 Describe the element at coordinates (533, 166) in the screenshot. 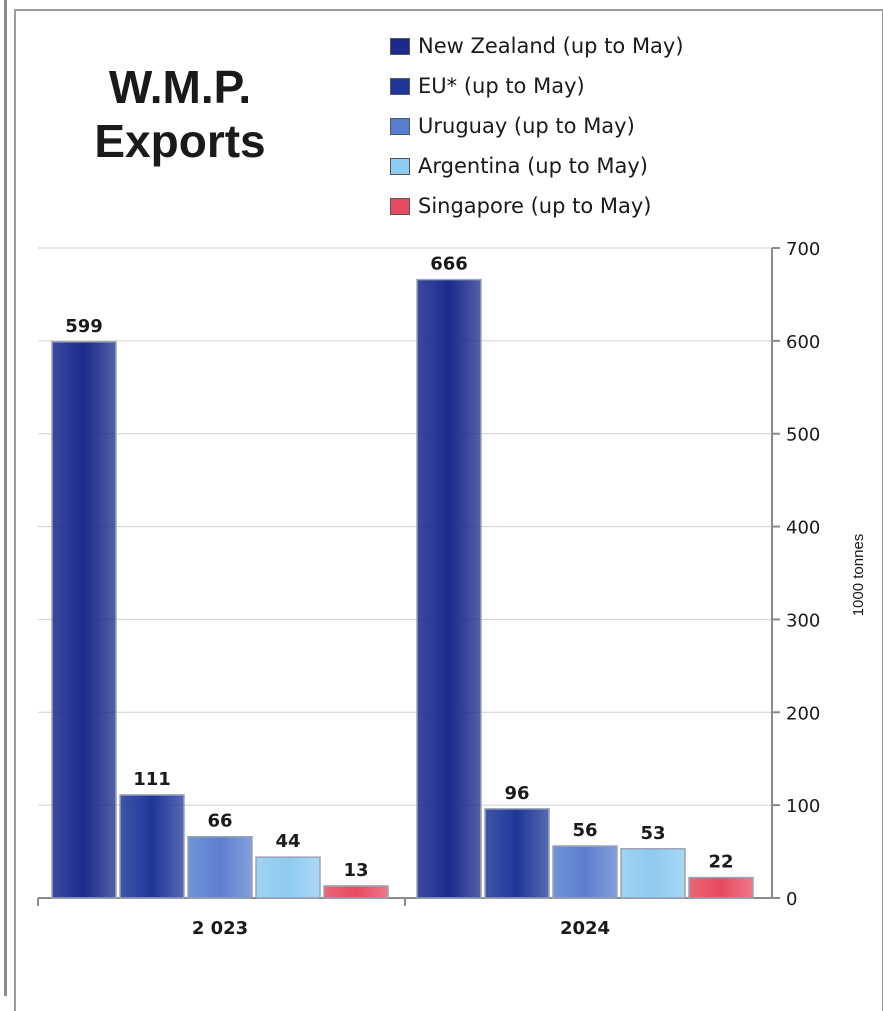

I see `legend-label: Argentina (up to May)` at that location.